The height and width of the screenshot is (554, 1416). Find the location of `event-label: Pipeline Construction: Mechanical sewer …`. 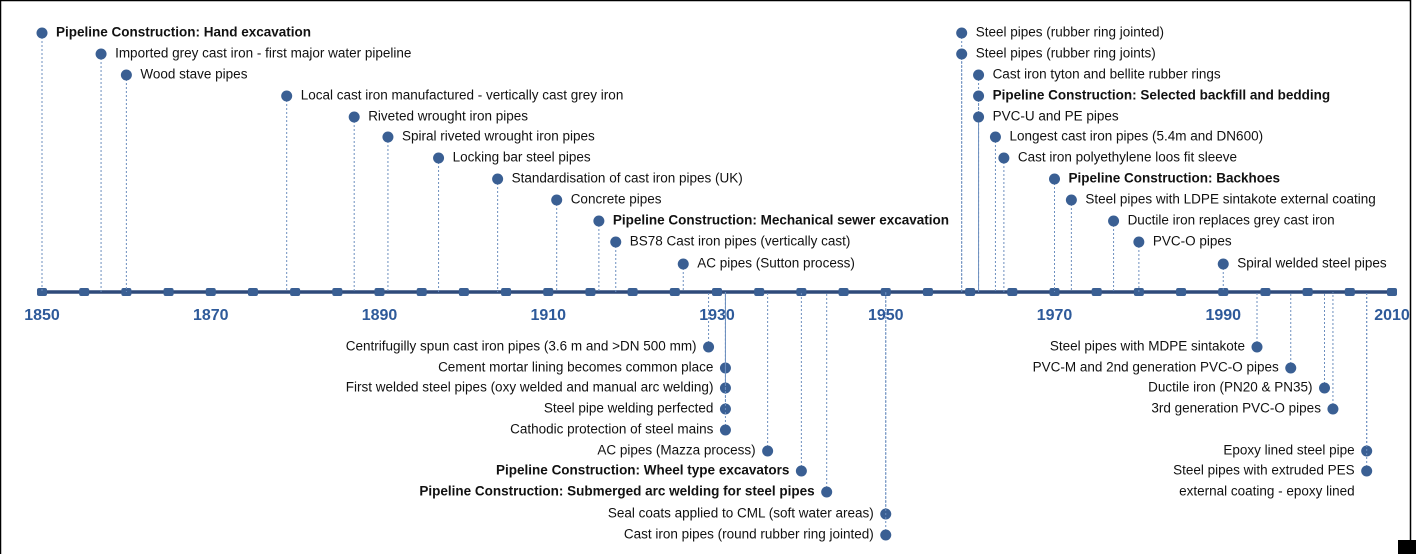

event-label: Pipeline Construction: Mechanical sewer … is located at coordinates (781, 220).